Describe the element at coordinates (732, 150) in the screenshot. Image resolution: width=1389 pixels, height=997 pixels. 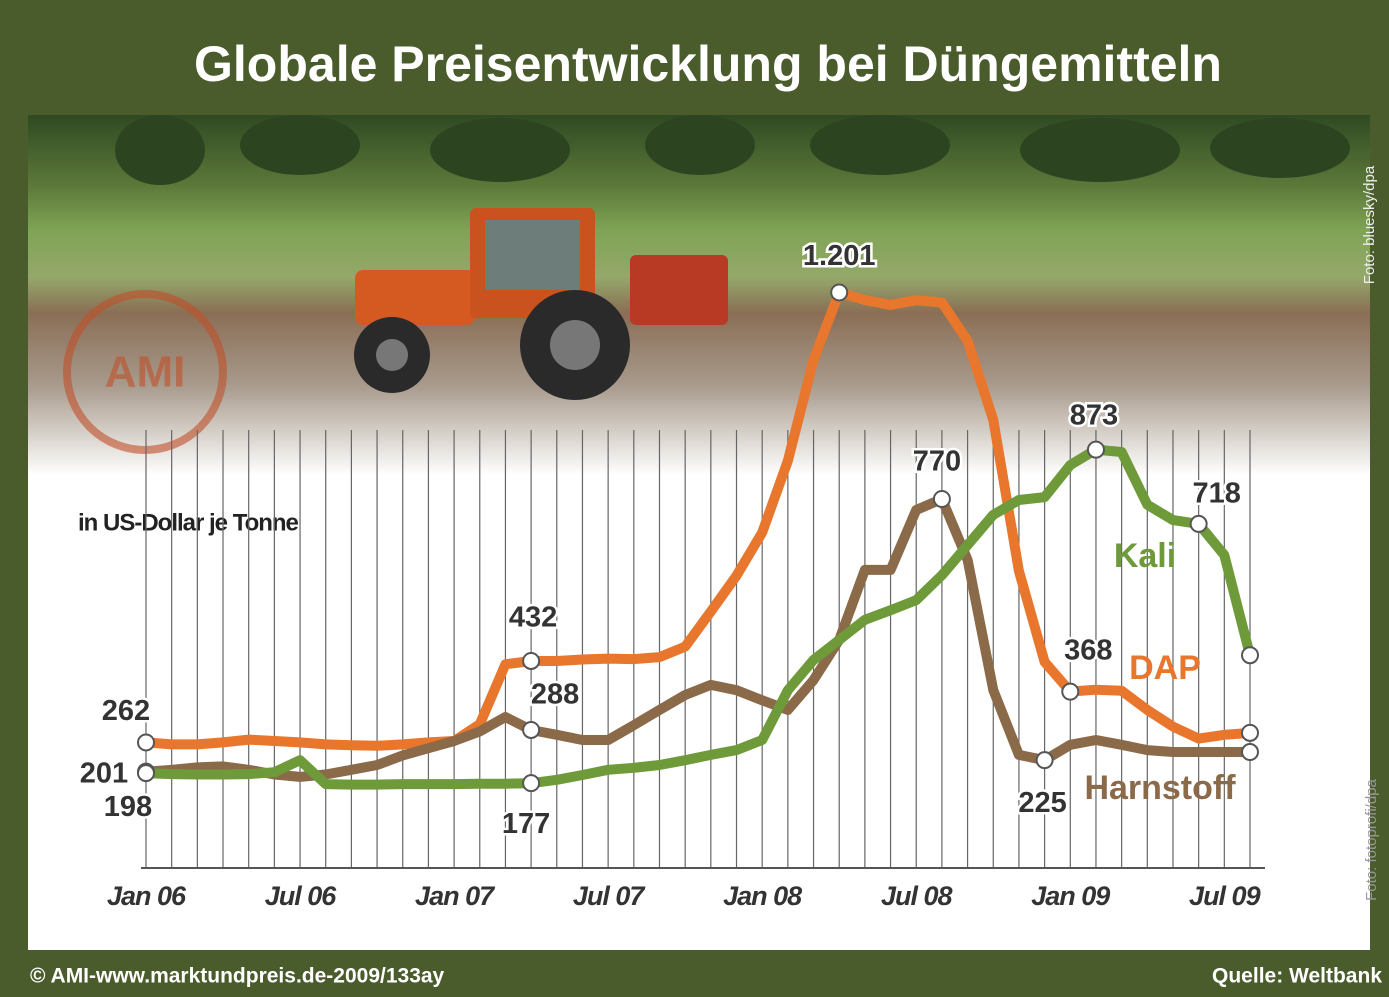
I see `trees` at that location.